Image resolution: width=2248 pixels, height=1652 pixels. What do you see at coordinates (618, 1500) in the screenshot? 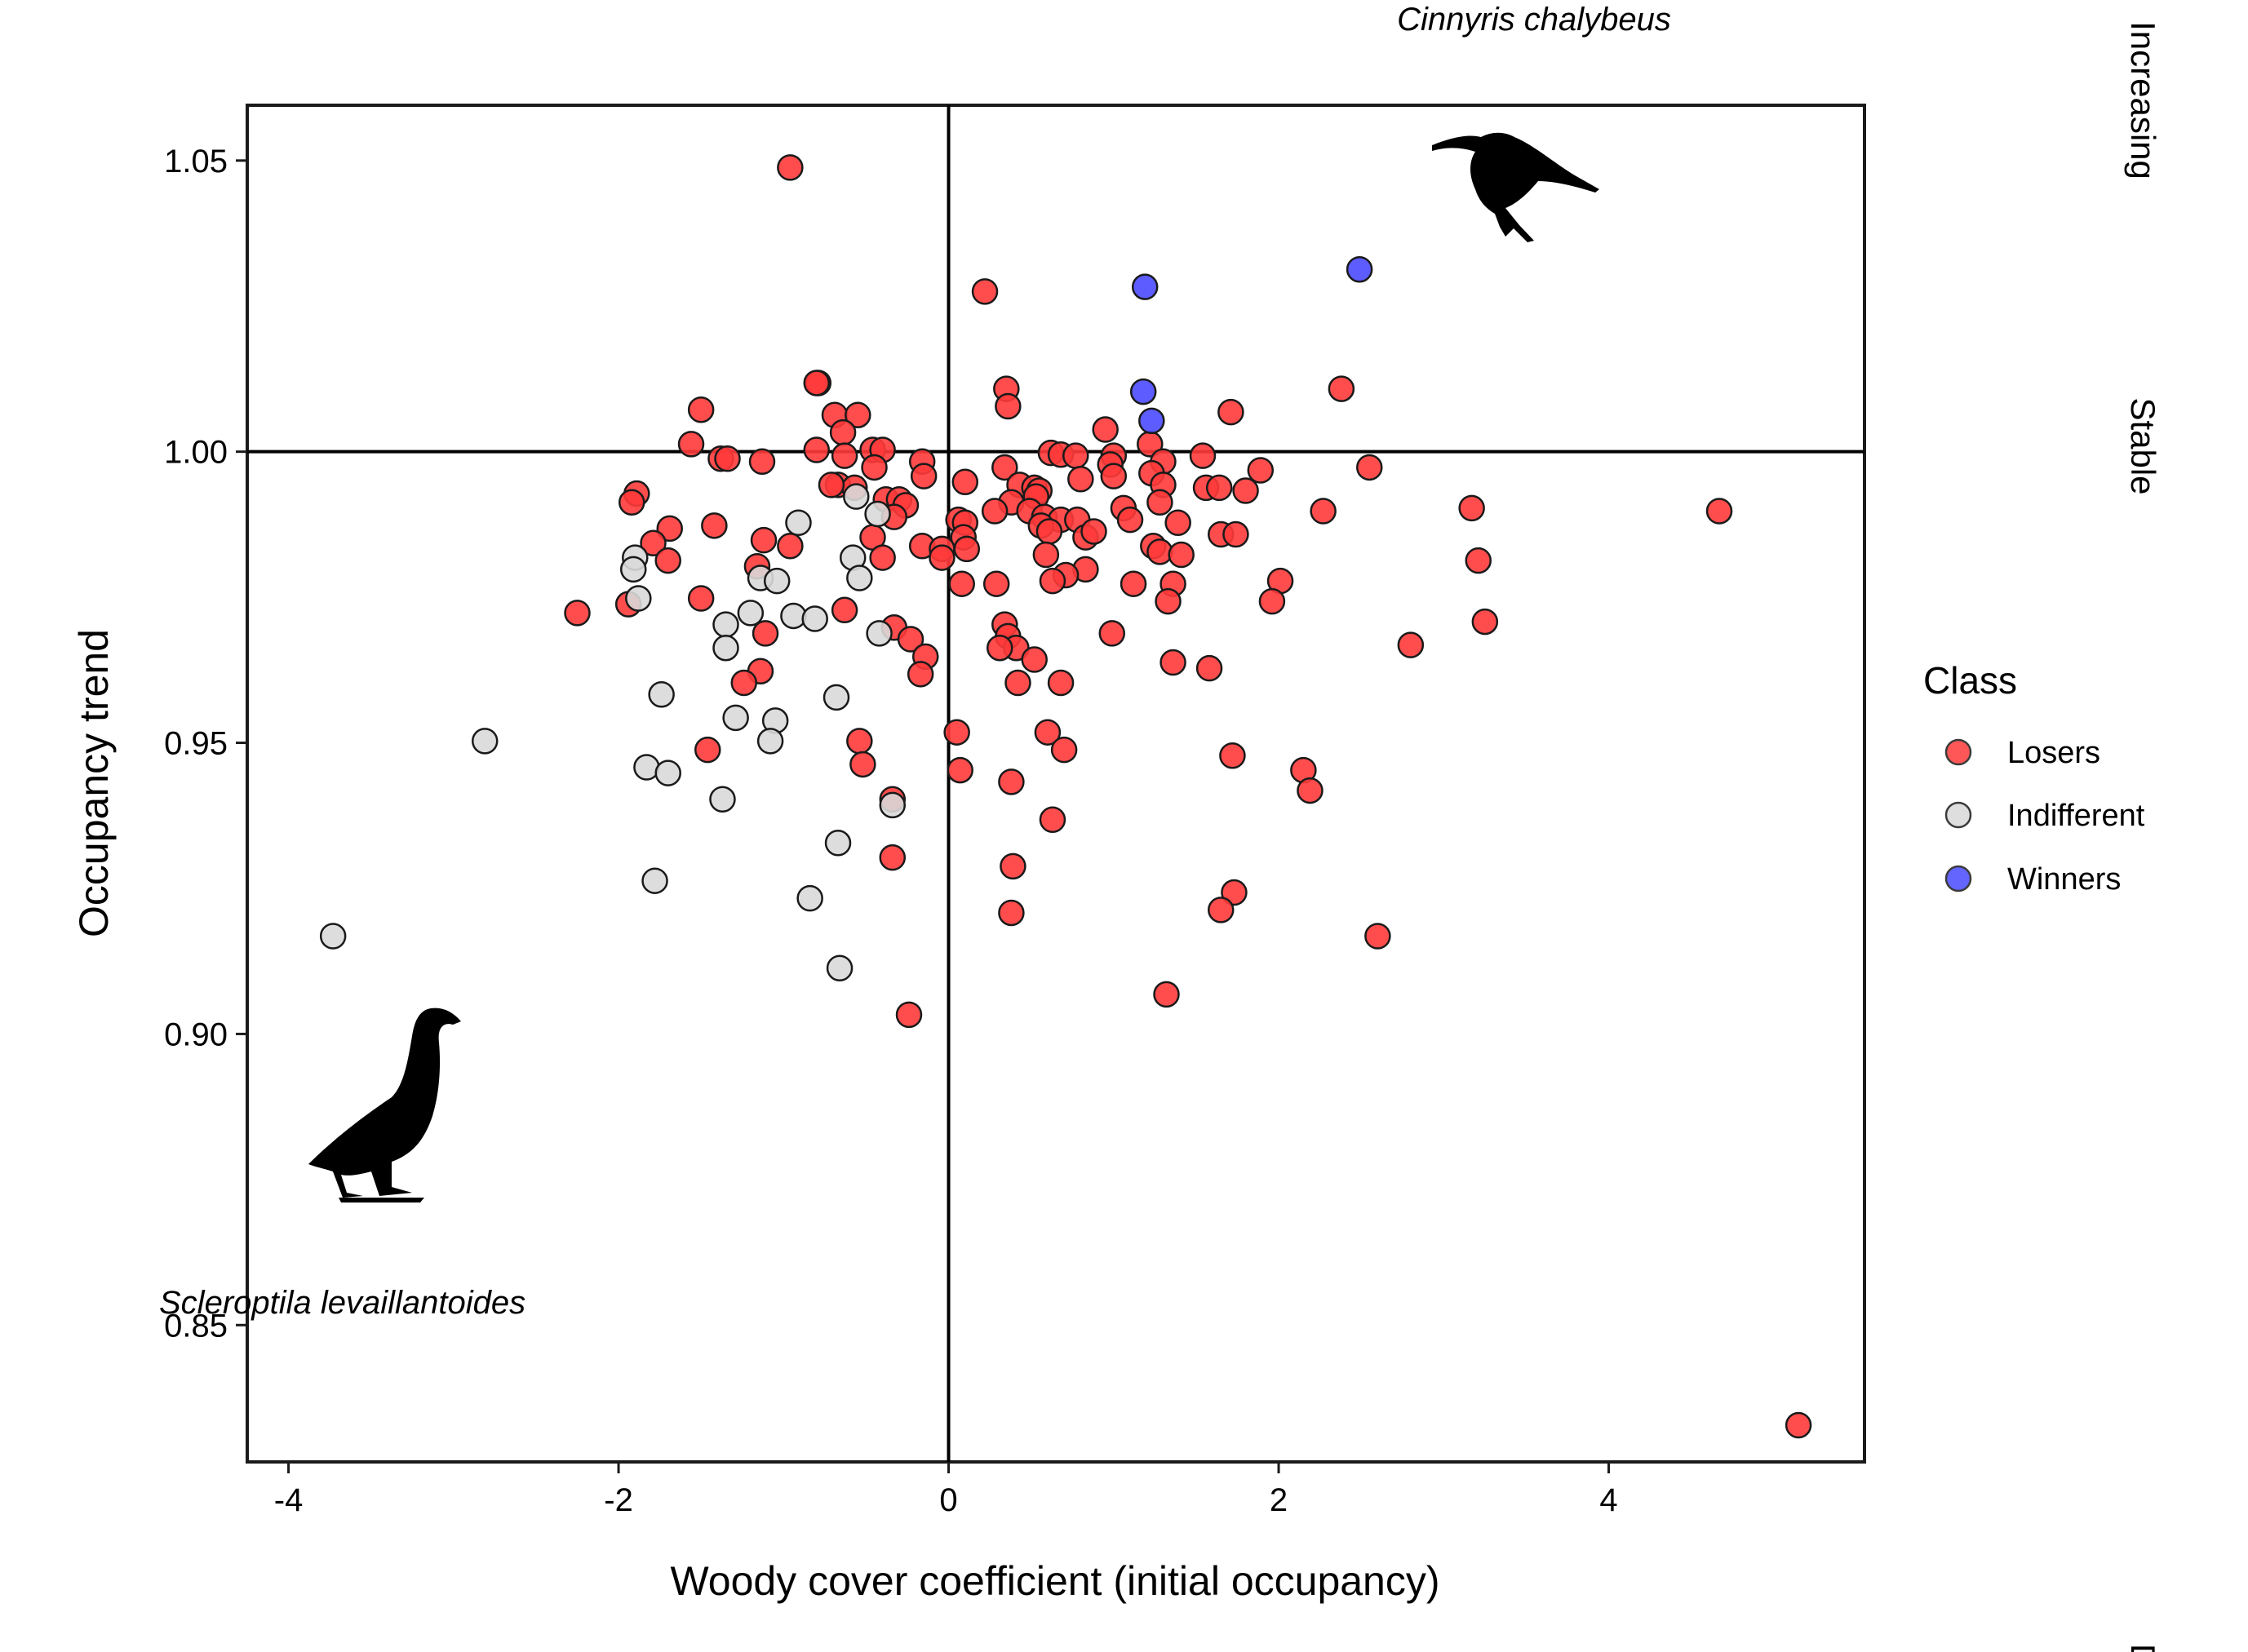
I see `x-tick-label: -2` at bounding box center [618, 1500].